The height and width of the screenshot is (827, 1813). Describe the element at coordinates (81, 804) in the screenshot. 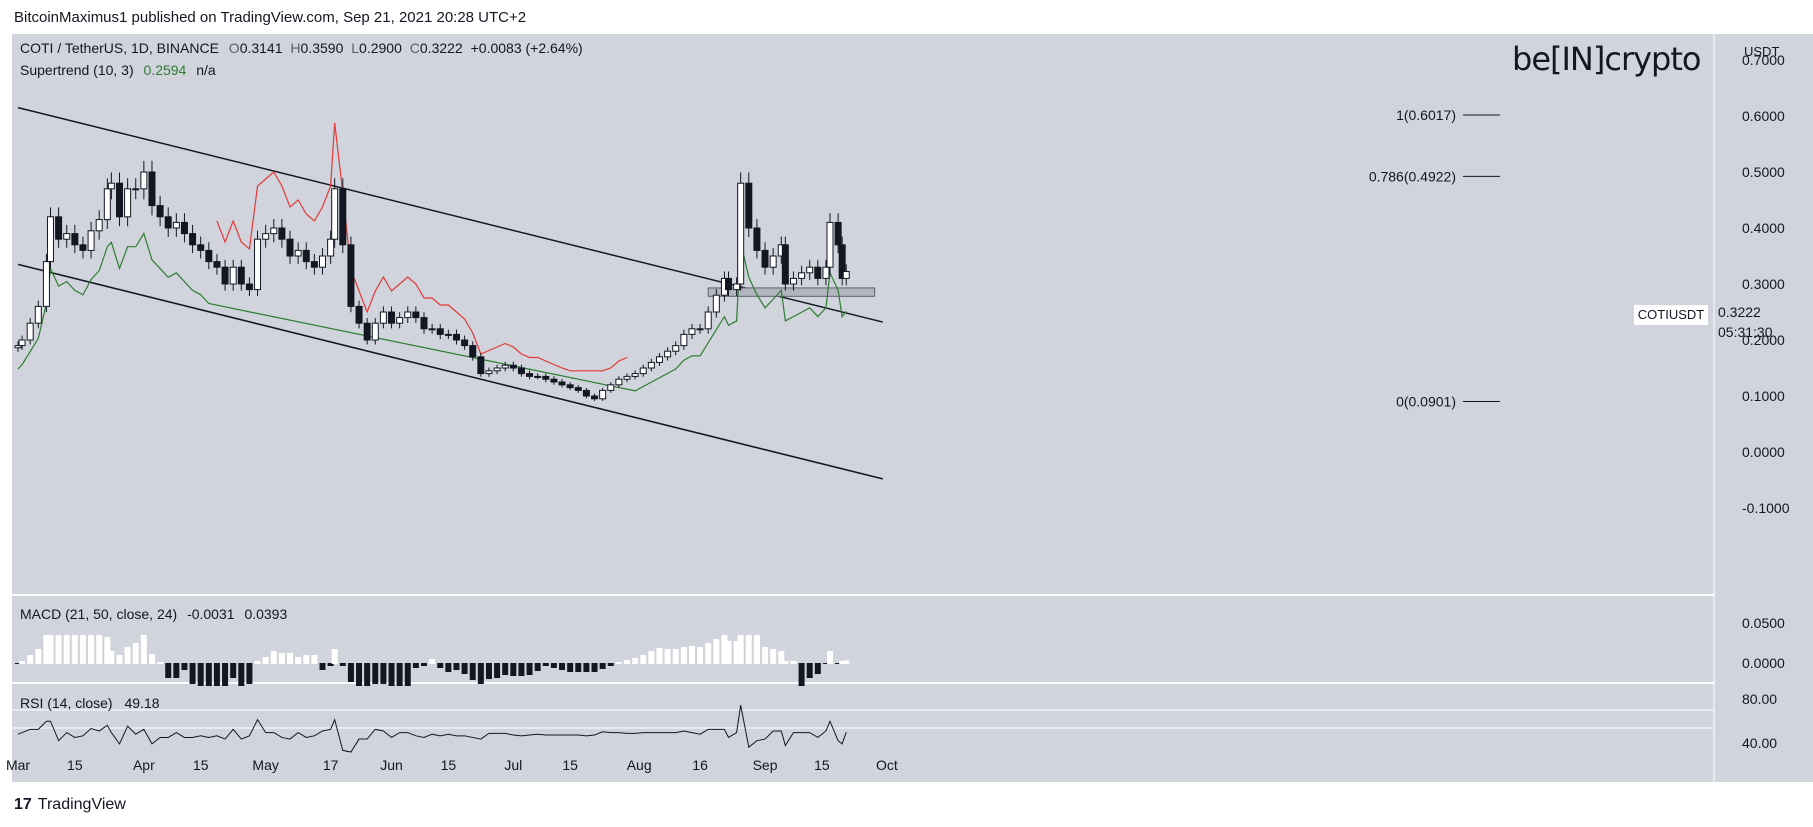

I see `tradingview-brand: TradingView` at that location.